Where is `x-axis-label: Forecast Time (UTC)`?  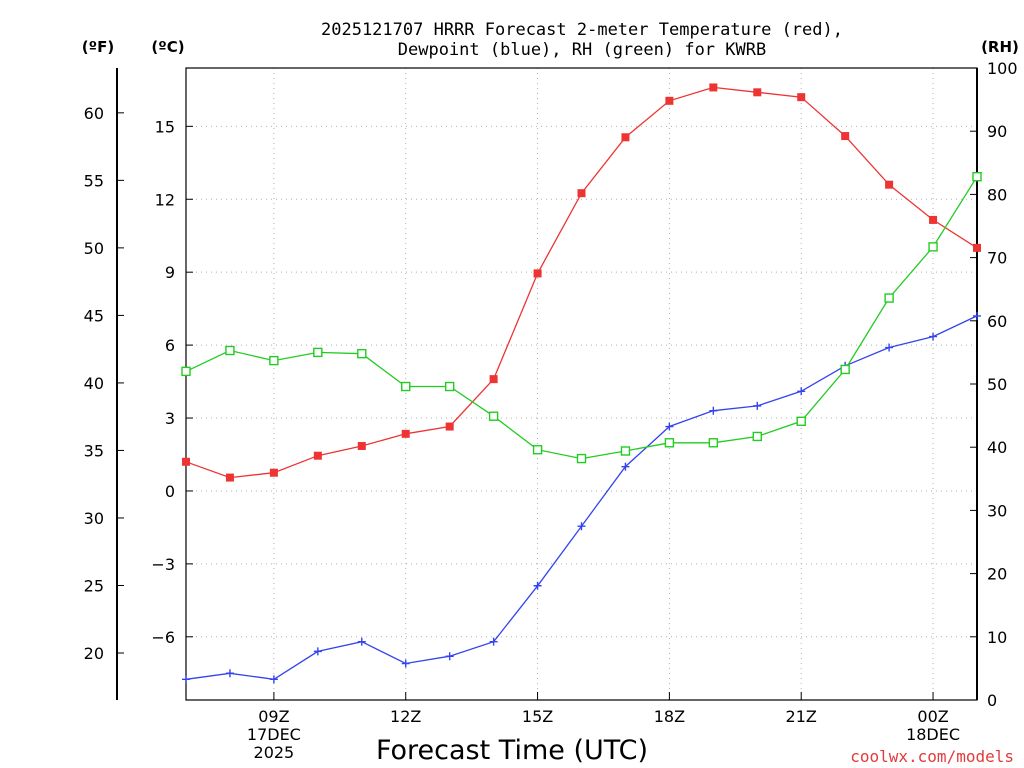 x-axis-label: Forecast Time (UTC) is located at coordinates (512, 750).